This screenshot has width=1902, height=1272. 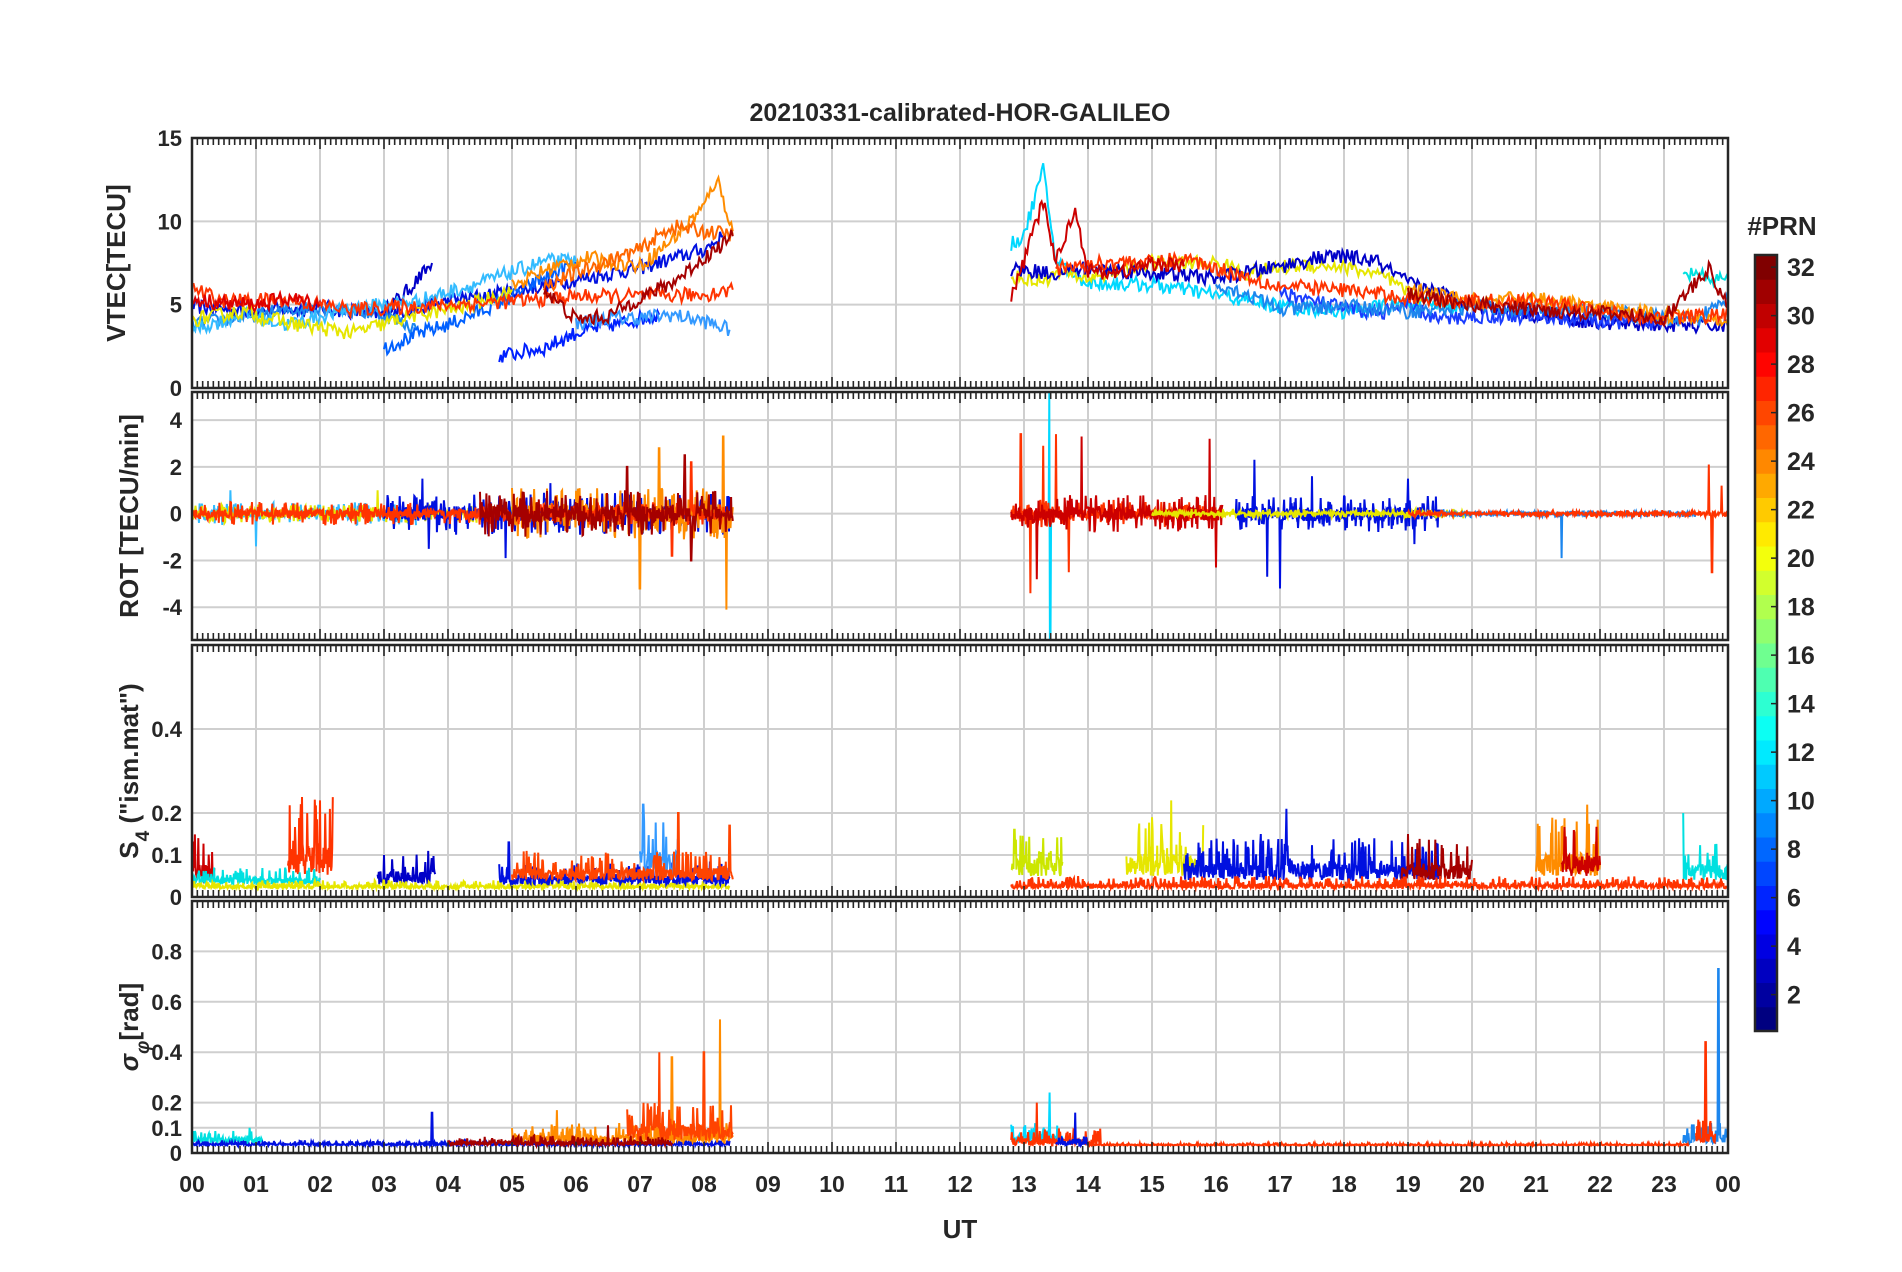 I want to click on x-tick-label: 03, so click(x=384, y=1184).